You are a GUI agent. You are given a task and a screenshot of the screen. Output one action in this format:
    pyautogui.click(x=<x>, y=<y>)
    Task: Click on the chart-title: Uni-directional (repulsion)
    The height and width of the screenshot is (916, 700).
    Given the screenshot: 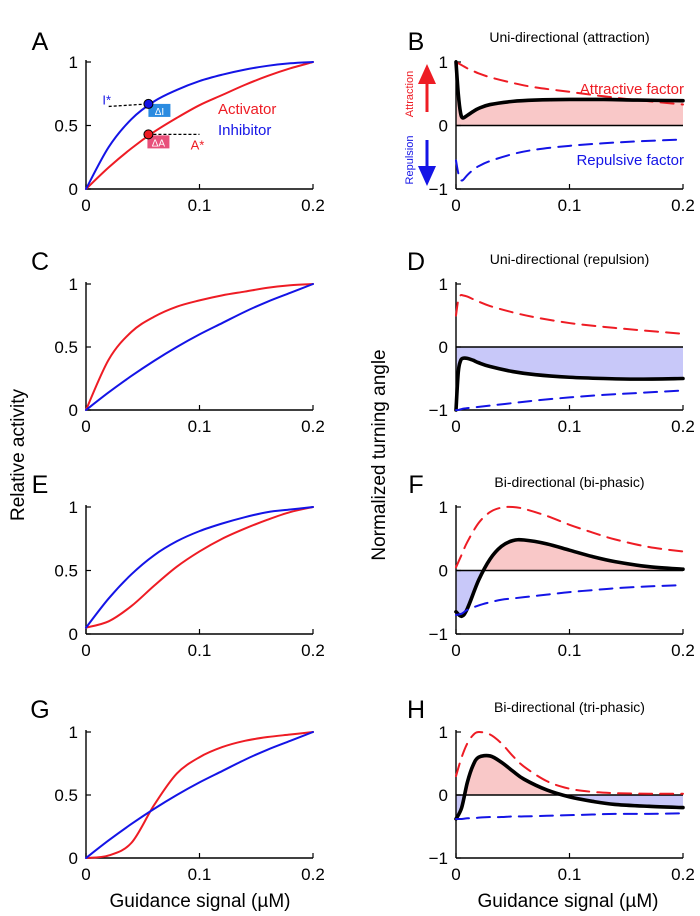 What is the action you would take?
    pyautogui.click(x=570, y=259)
    